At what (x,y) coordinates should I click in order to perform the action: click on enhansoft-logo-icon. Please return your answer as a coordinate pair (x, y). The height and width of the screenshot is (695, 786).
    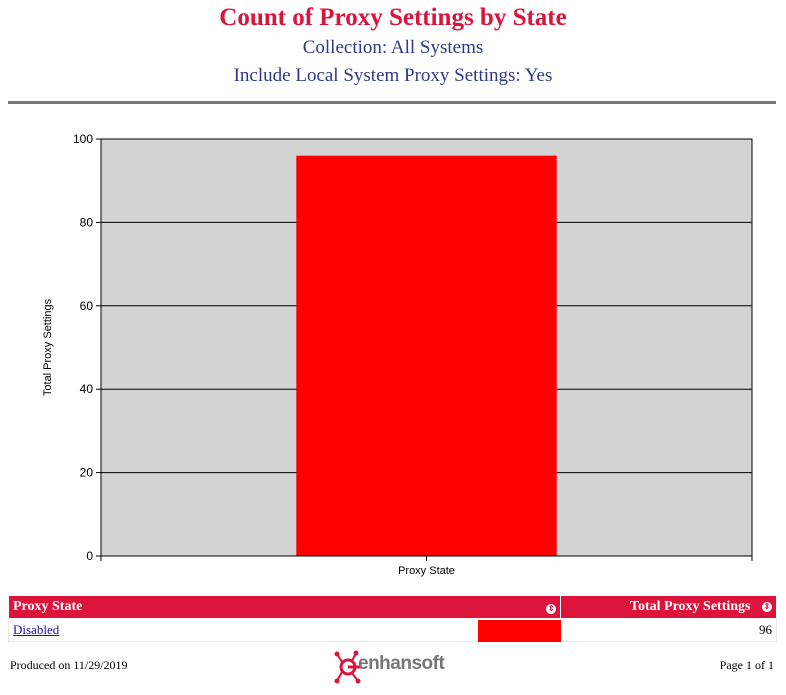
    Looking at the image, I should click on (347, 667).